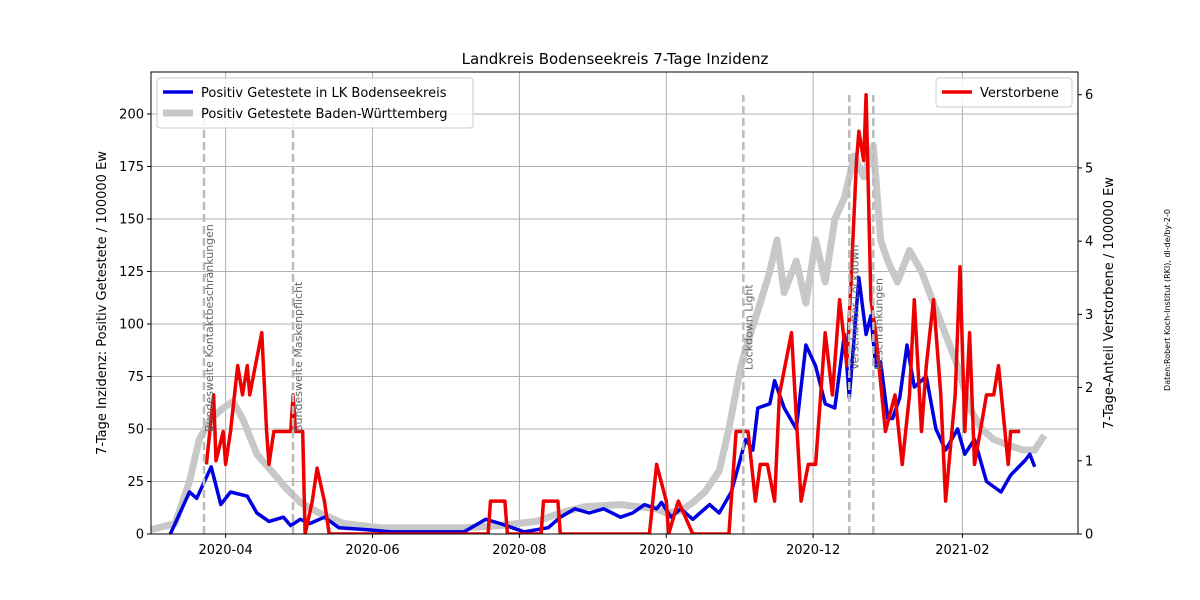 This screenshot has width=1200, height=600. Describe the element at coordinates (813, 550) in the screenshot. I see `x-tick-label: 2020-12` at that location.